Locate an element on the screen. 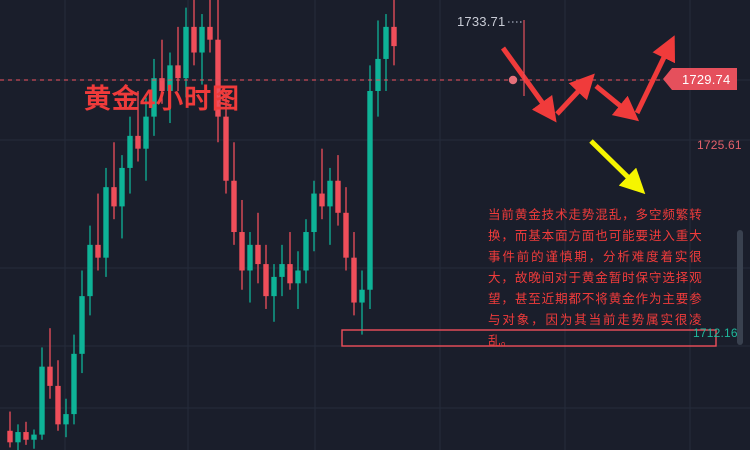  vertical-scrollbar-thumb is located at coordinates (740, 287).